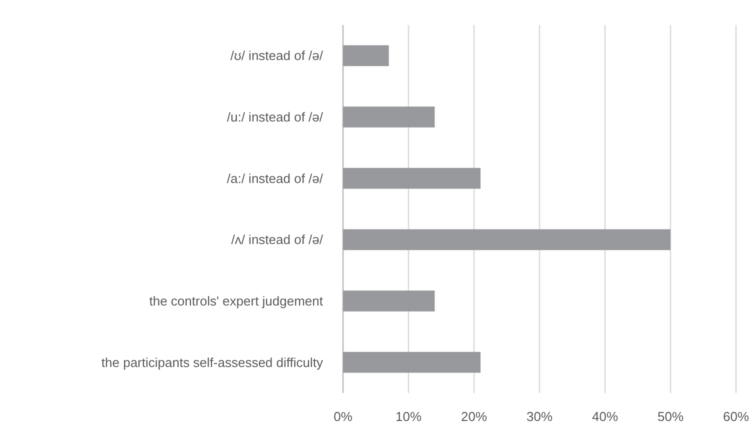  Describe the element at coordinates (605, 416) in the screenshot. I see `x-tick-label: 40%` at that location.